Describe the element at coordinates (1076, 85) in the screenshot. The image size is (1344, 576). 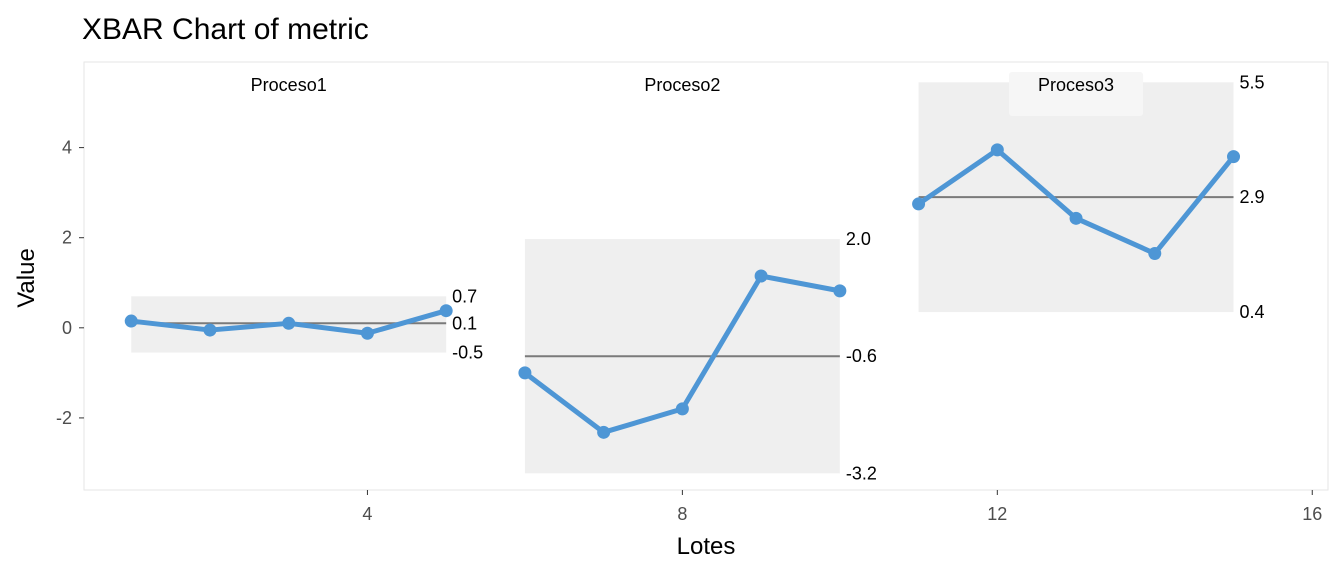
I see `group-label-proceso3: Proceso3` at that location.